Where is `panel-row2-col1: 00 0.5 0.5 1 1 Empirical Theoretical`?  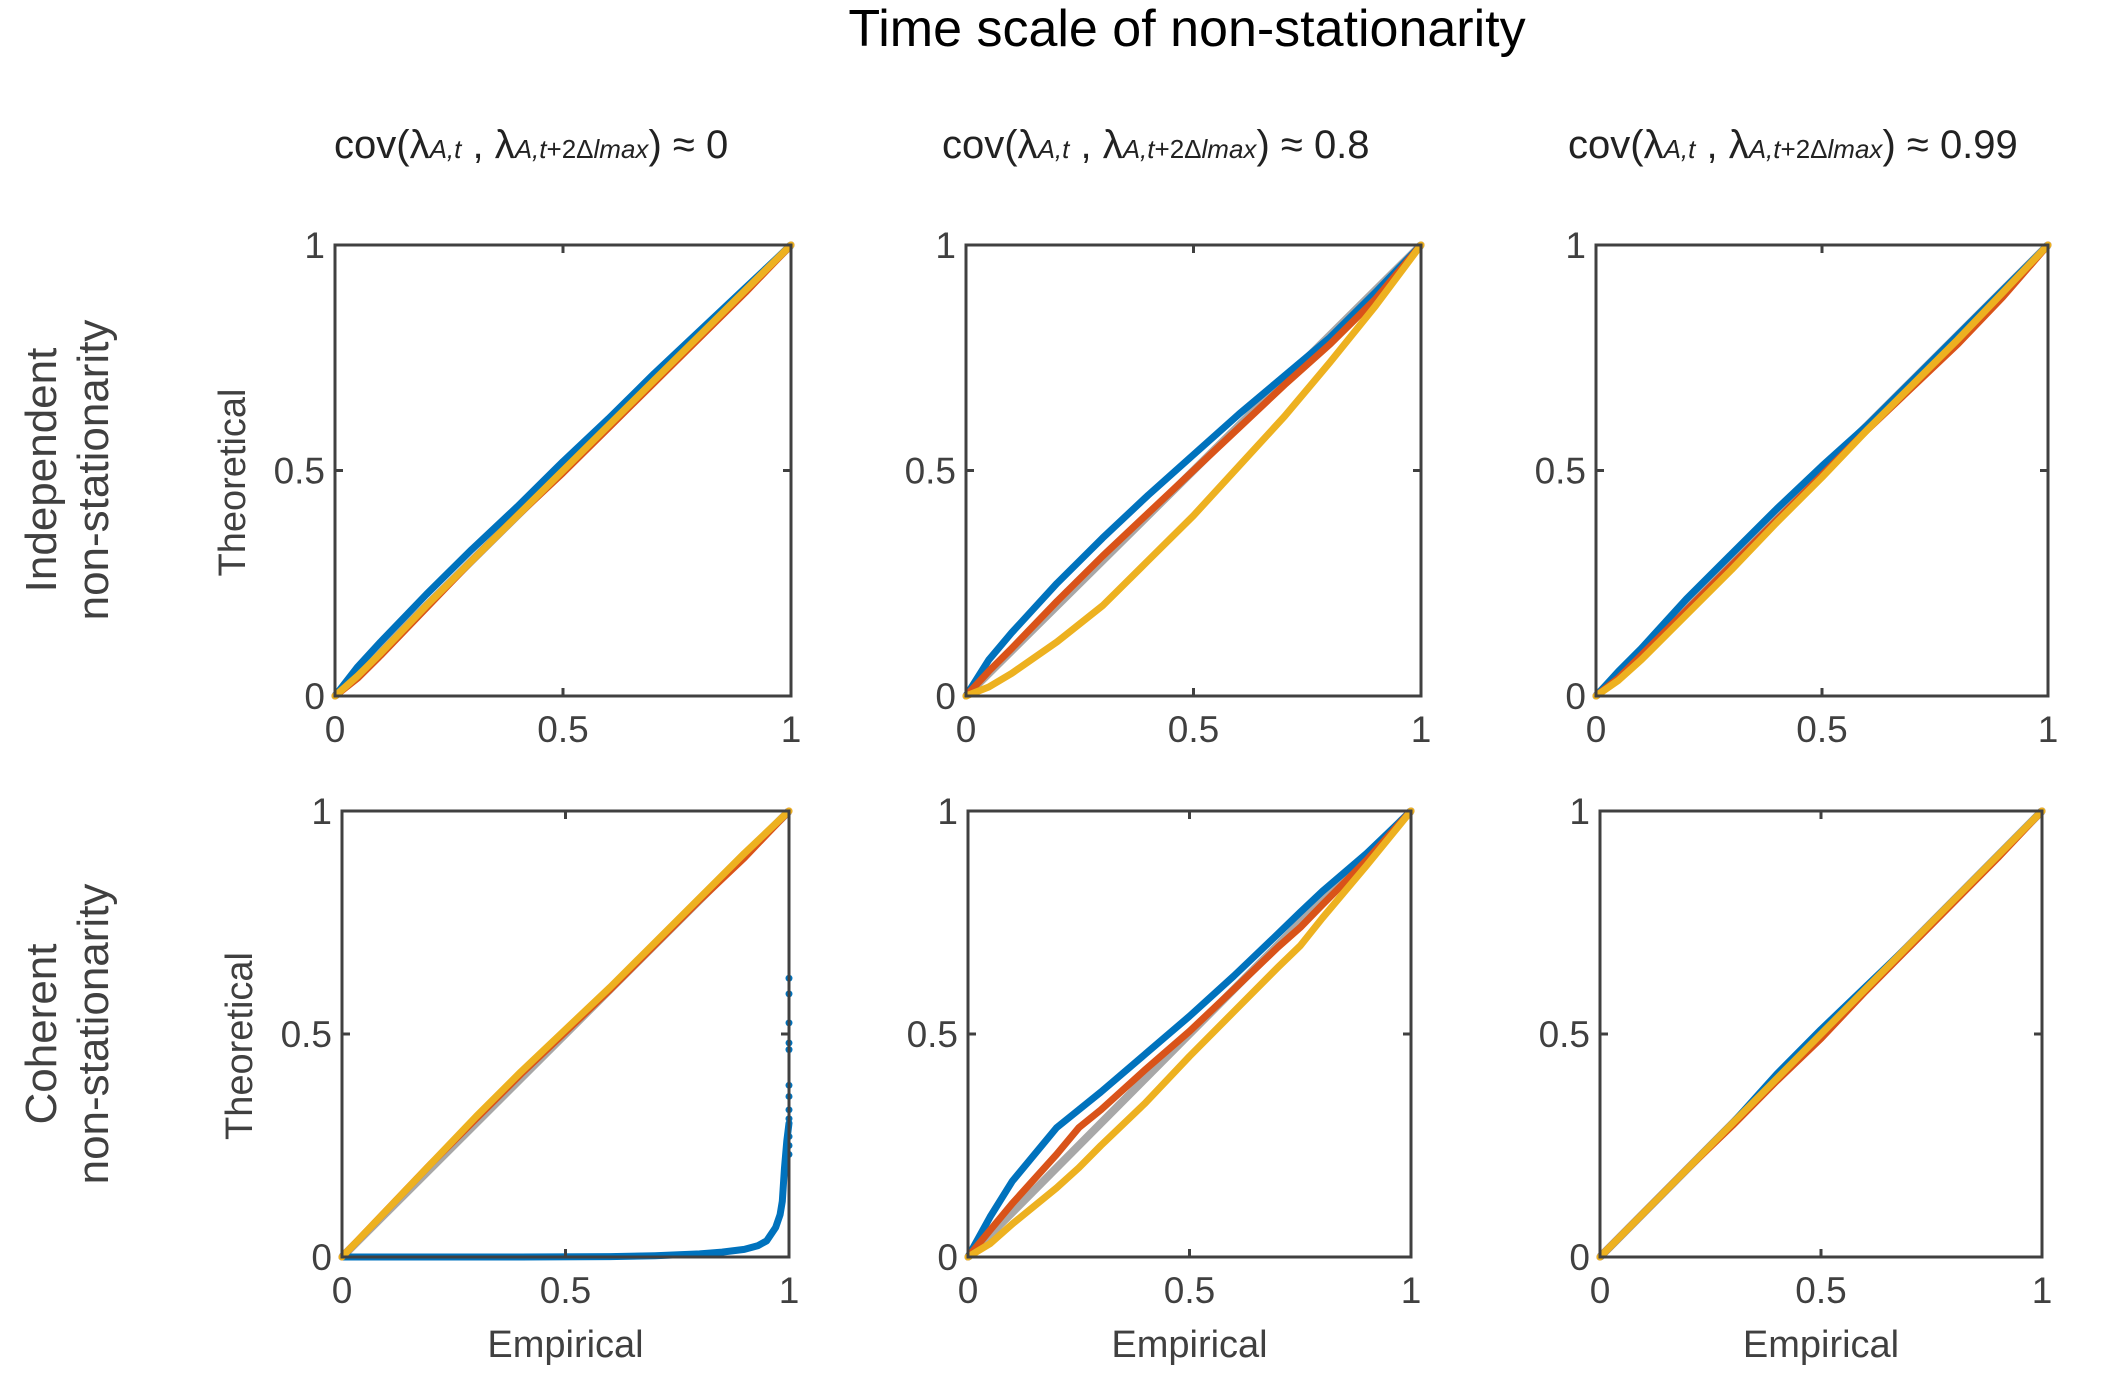
panel-row2-col1: 00 0.5 0.5 1 1 Empirical Theoretical is located at coordinates (509, 1078).